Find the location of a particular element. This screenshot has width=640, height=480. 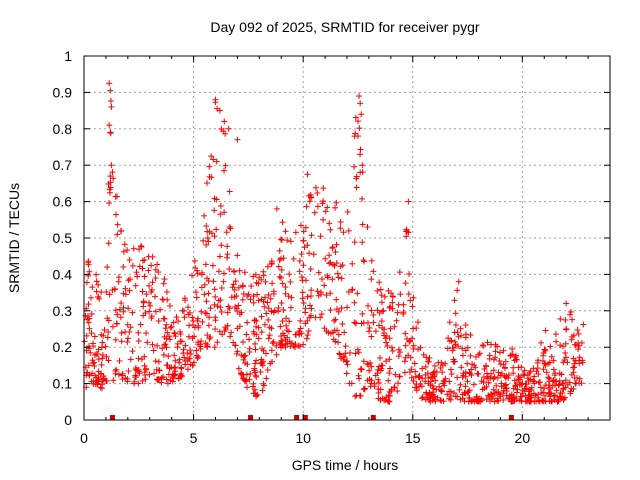

y-tick-label: 0.2 is located at coordinates (63, 347).